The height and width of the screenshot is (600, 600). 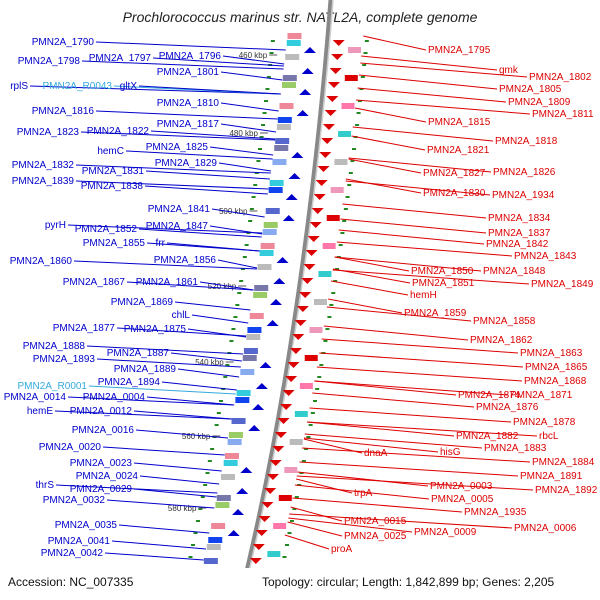 I want to click on gene-label-left: hemE, so click(x=40, y=411).